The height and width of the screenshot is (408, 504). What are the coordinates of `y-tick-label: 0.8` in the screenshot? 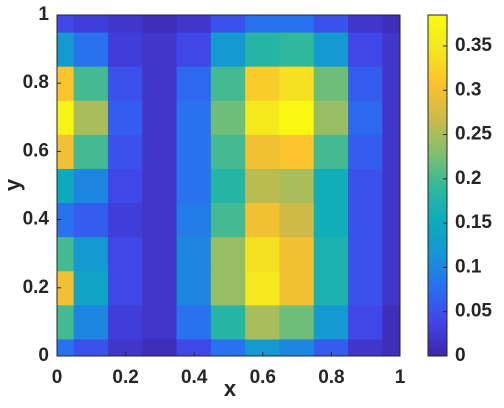 It's located at (36, 82).